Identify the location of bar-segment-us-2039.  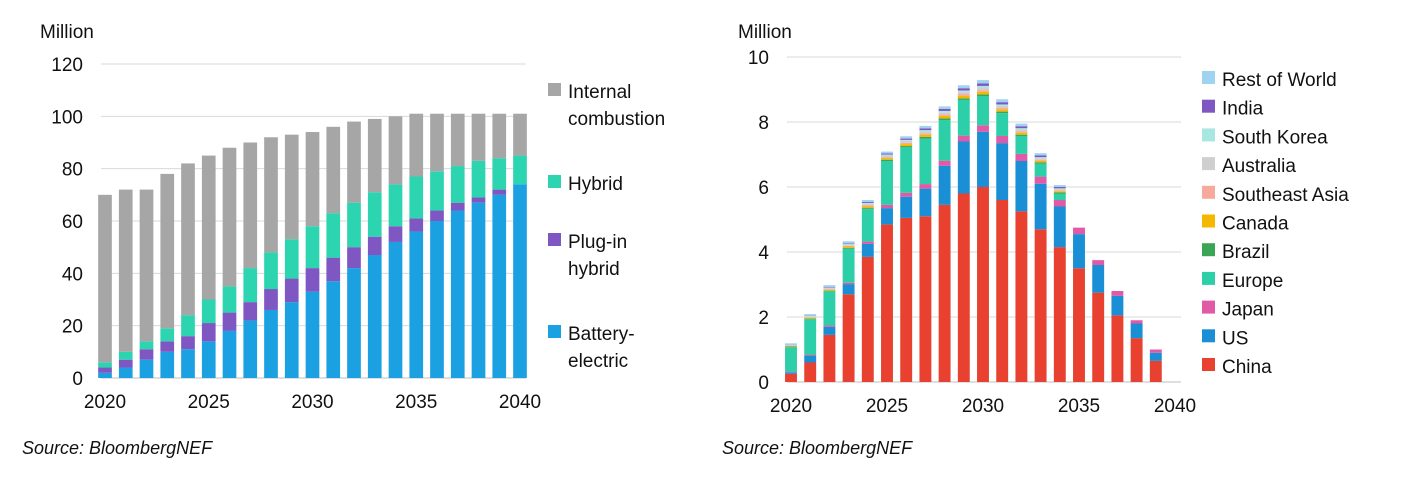
(1155, 356).